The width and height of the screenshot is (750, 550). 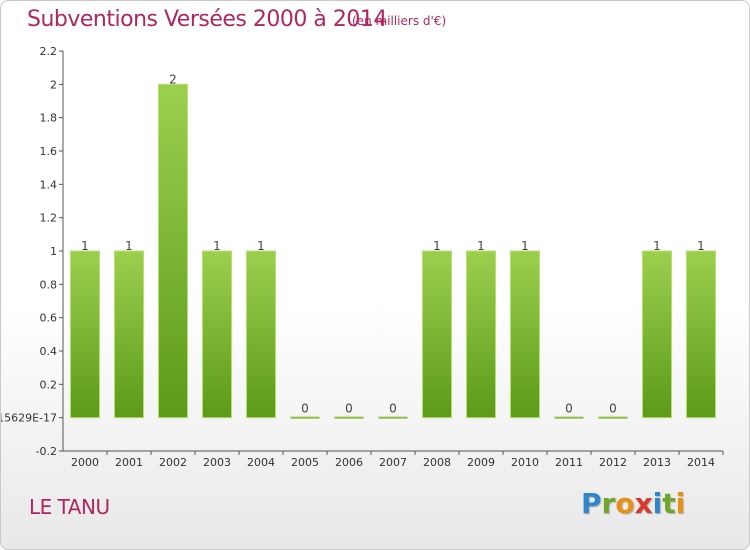 What do you see at coordinates (173, 462) in the screenshot?
I see `x-tick-label: 2002` at bounding box center [173, 462].